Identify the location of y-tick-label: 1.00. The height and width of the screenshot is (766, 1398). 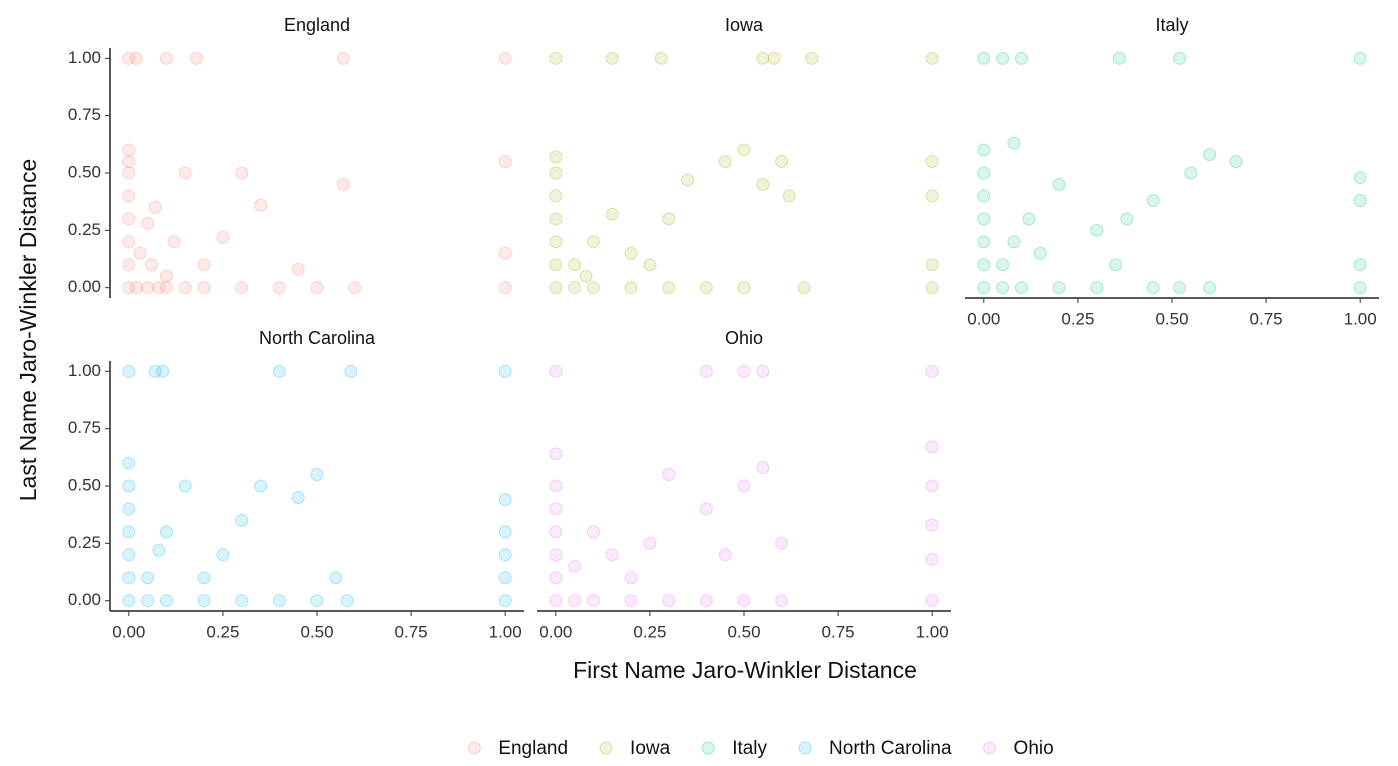
(84, 370).